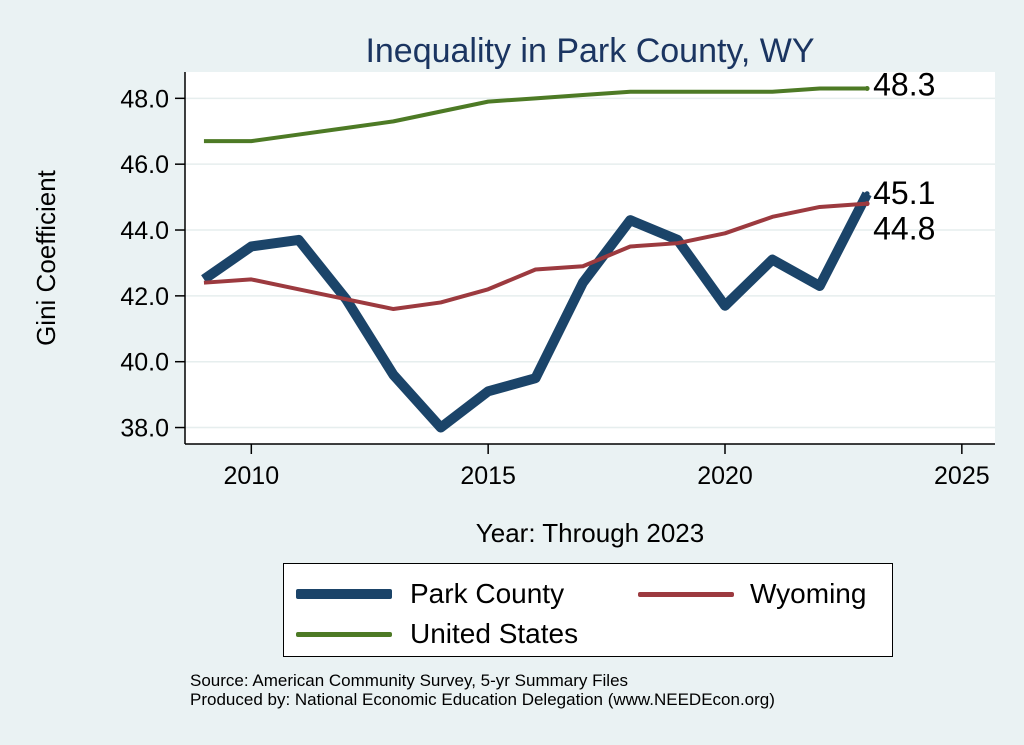  Describe the element at coordinates (535, 115) in the screenshot. I see `series-line-united-states` at that location.